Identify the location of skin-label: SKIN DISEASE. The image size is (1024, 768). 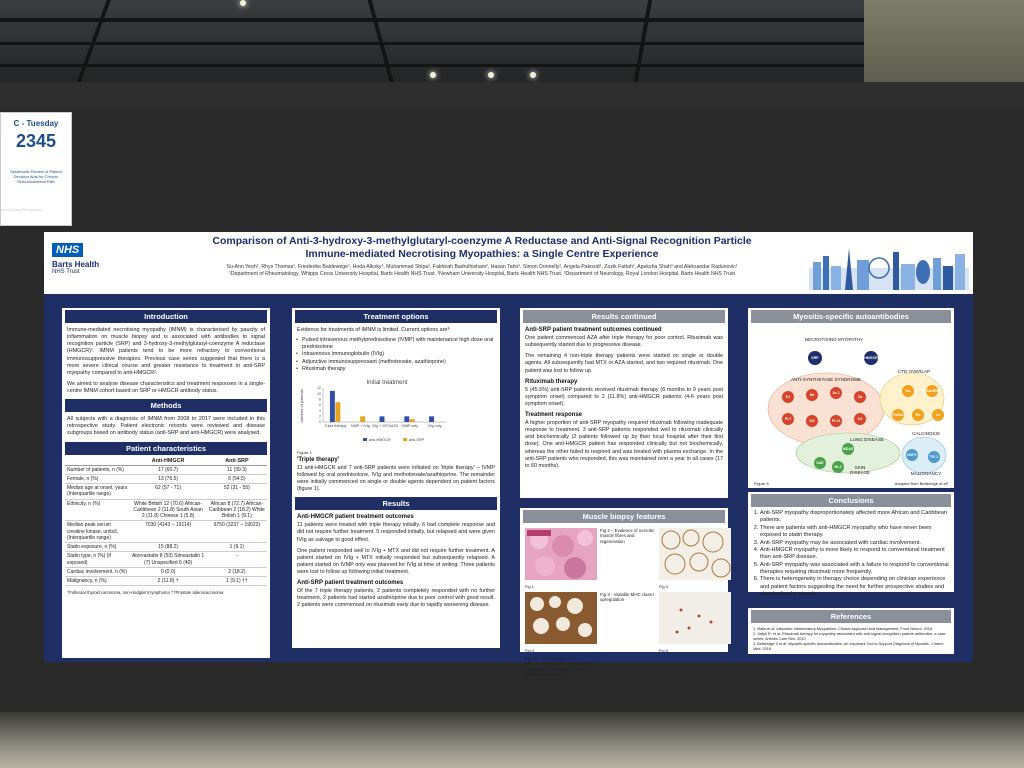
(860, 470).